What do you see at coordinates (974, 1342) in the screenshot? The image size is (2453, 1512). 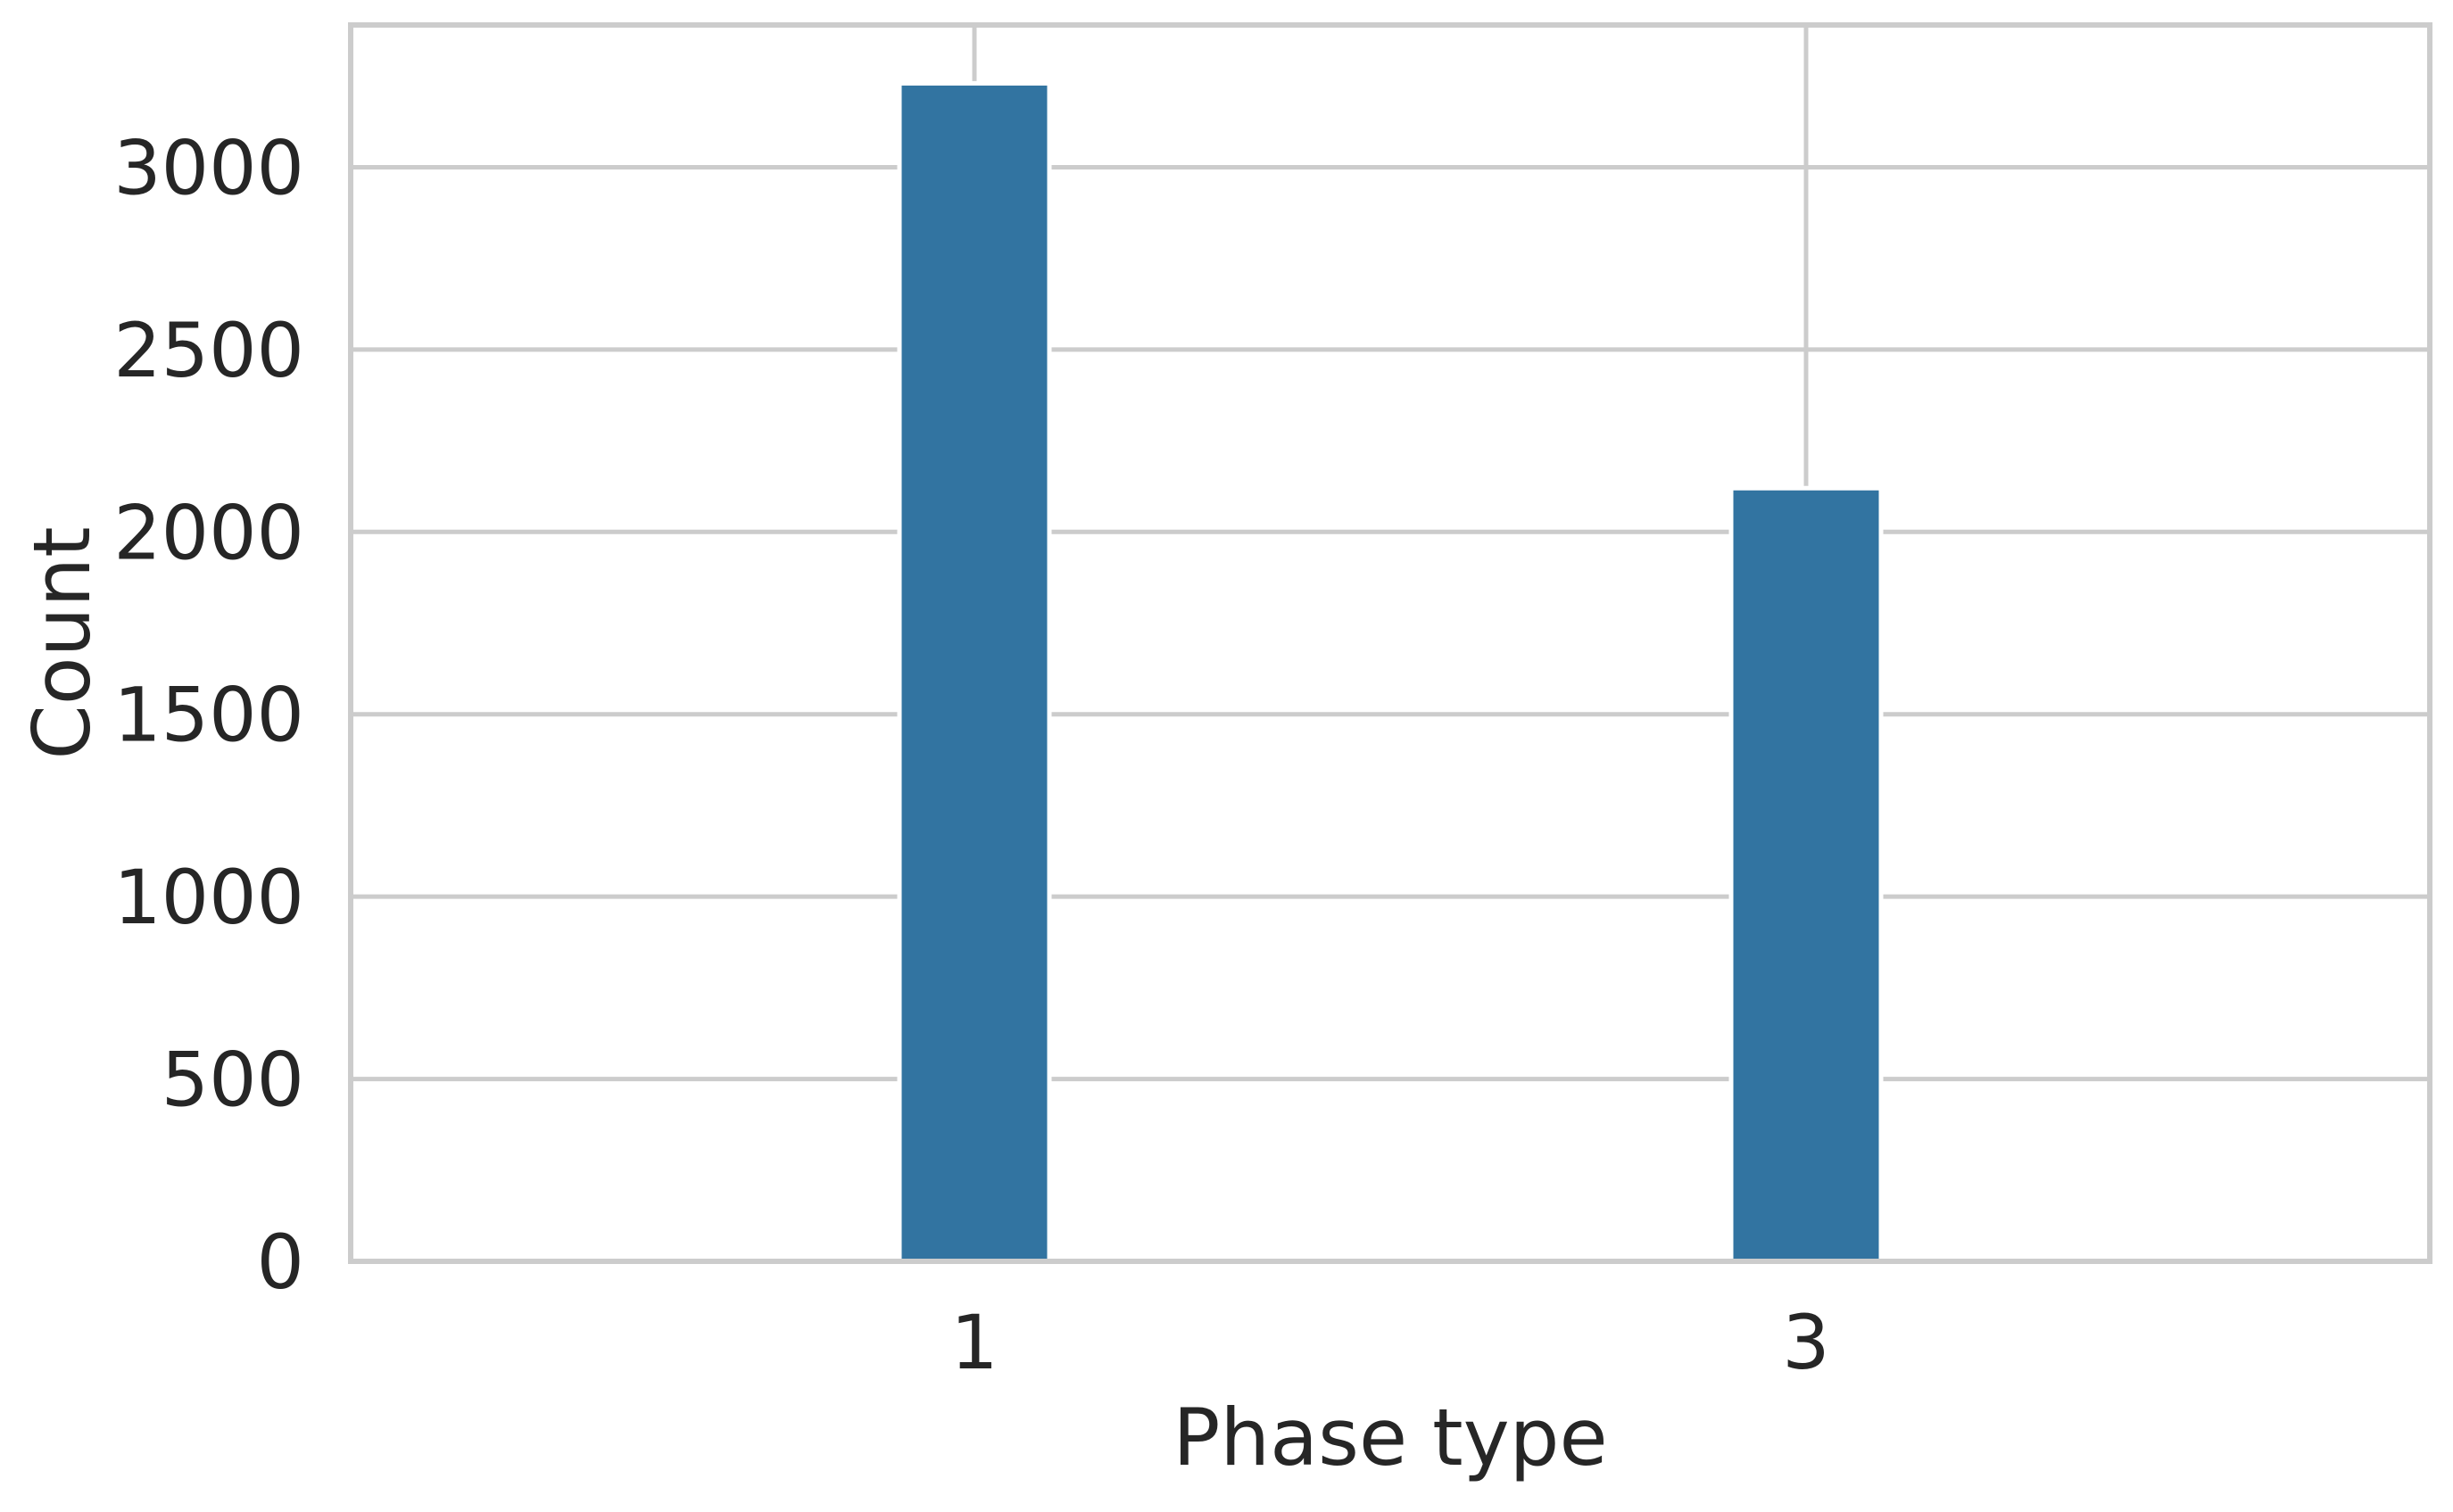 I see `x-tick-label: 1` at bounding box center [974, 1342].